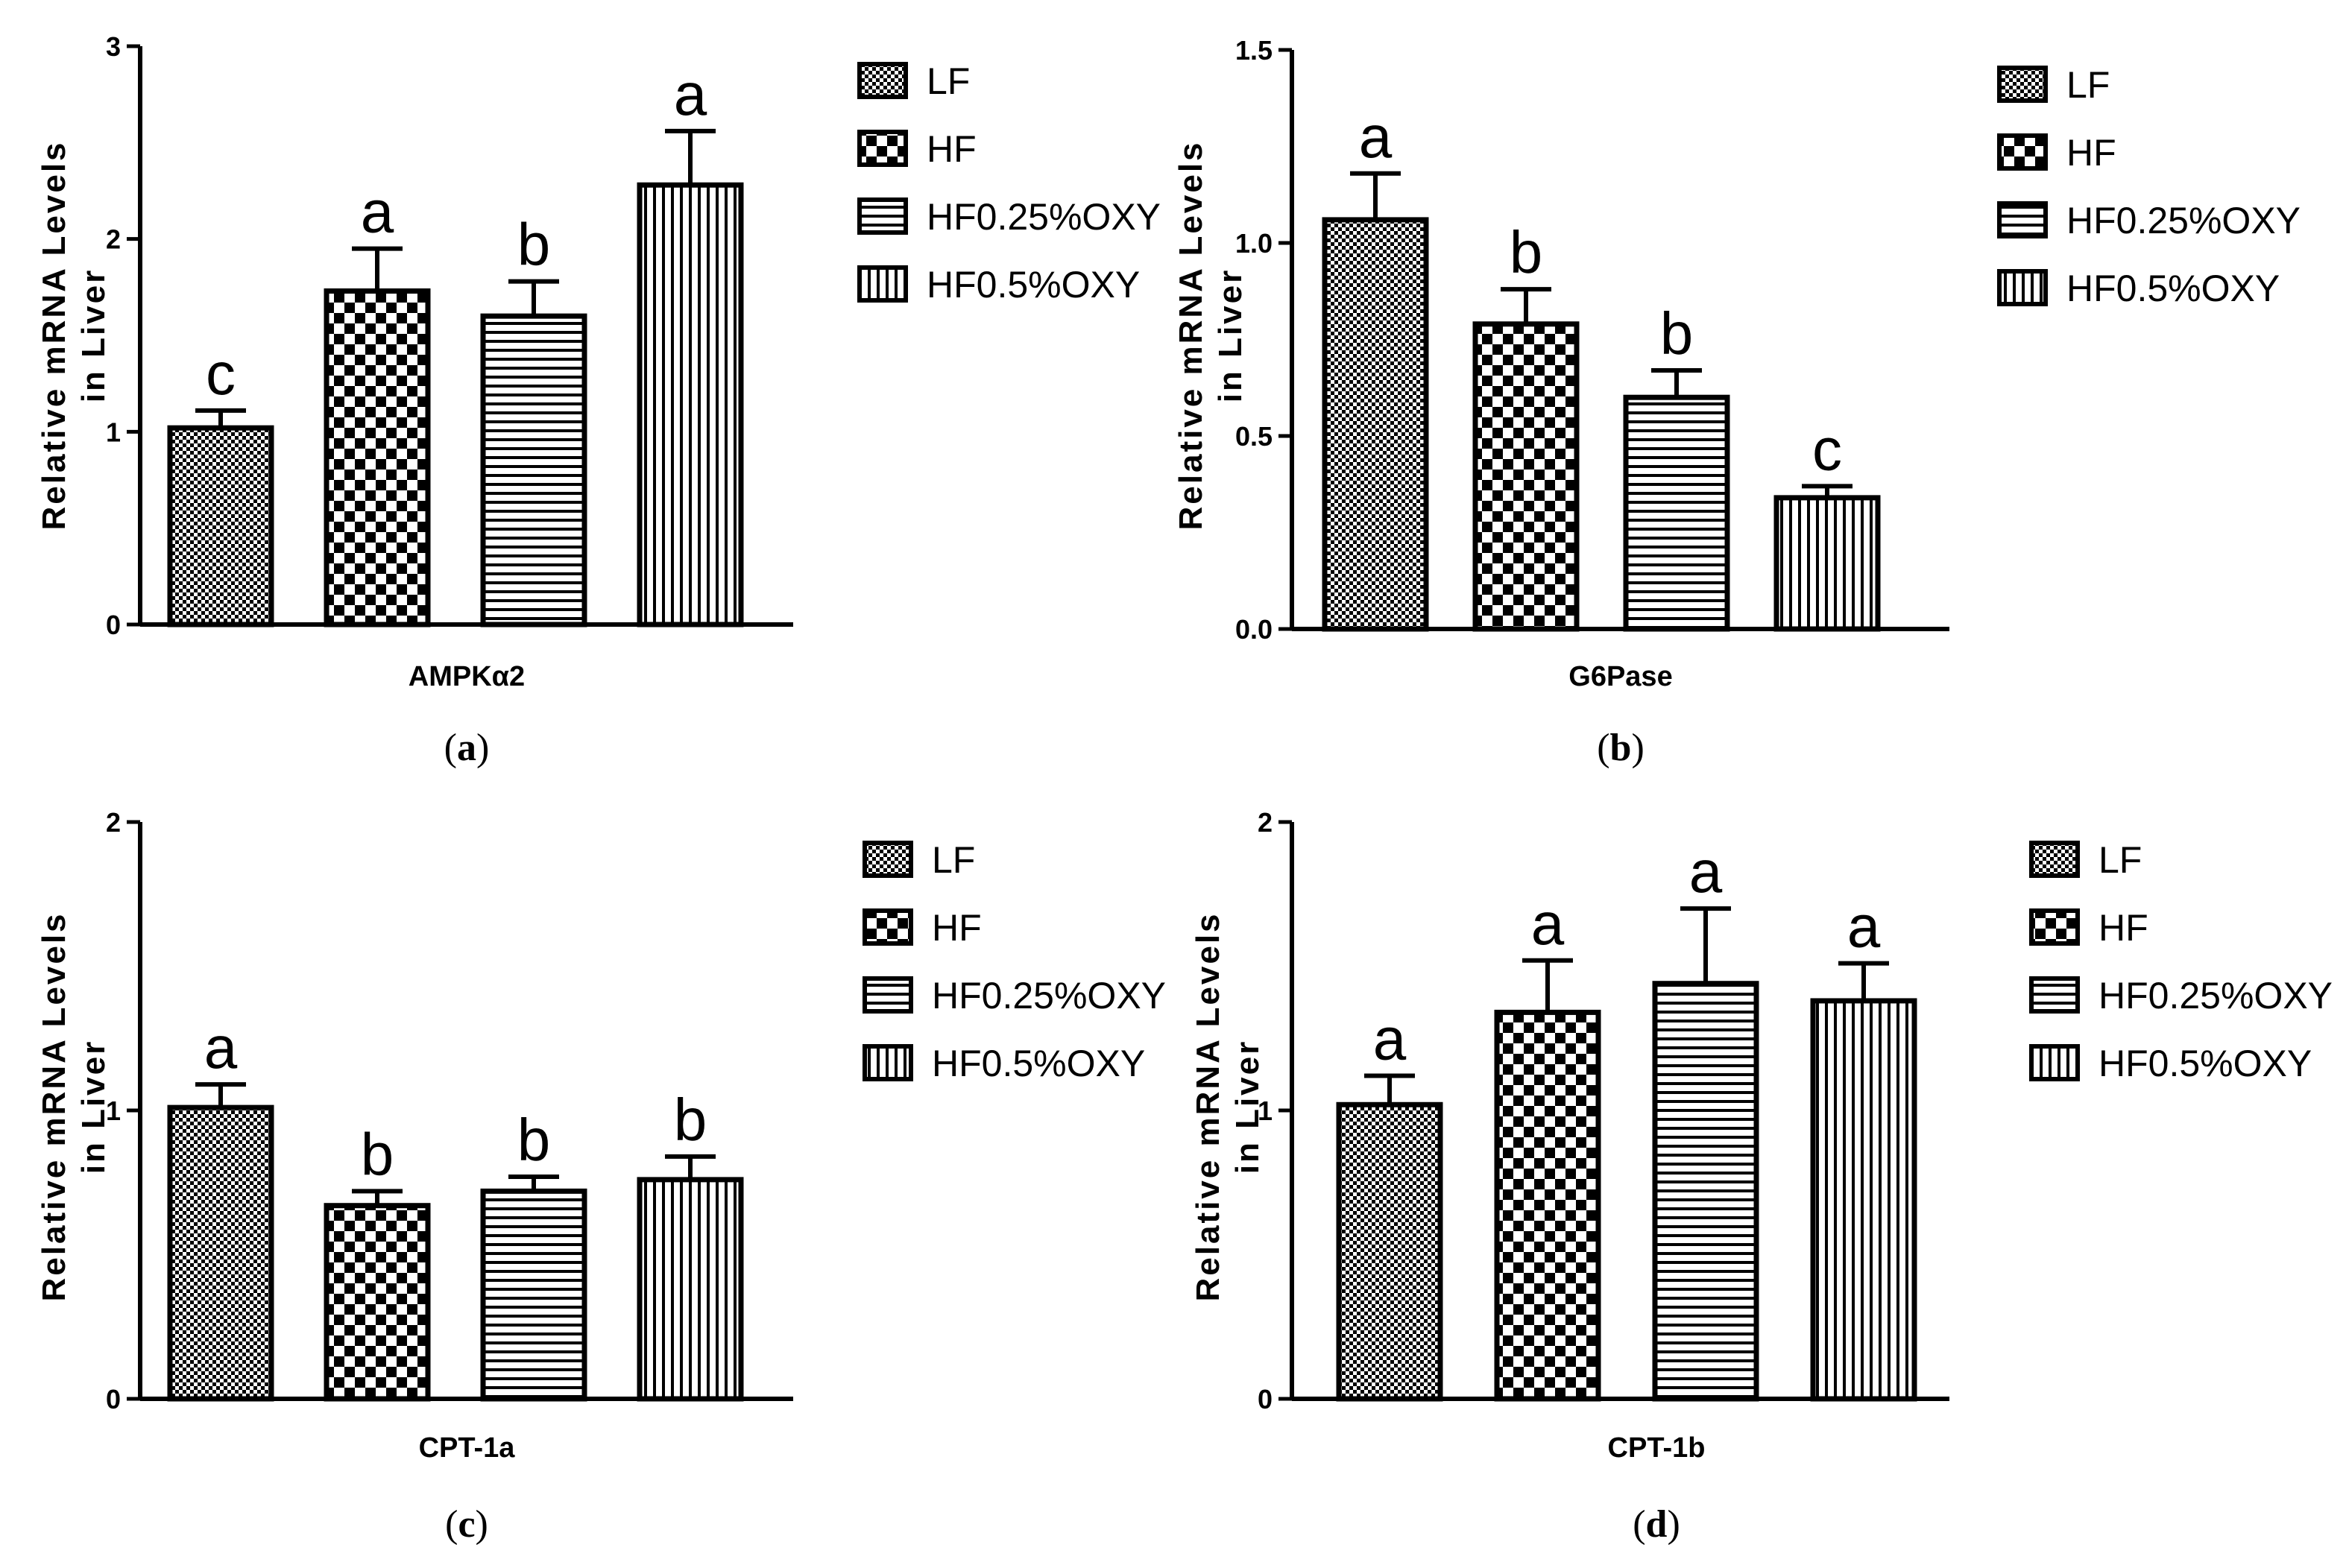 Image resolution: width=2346 pixels, height=1568 pixels. Describe the element at coordinates (466, 1525) in the screenshot. I see `panel-caption: (c)` at that location.